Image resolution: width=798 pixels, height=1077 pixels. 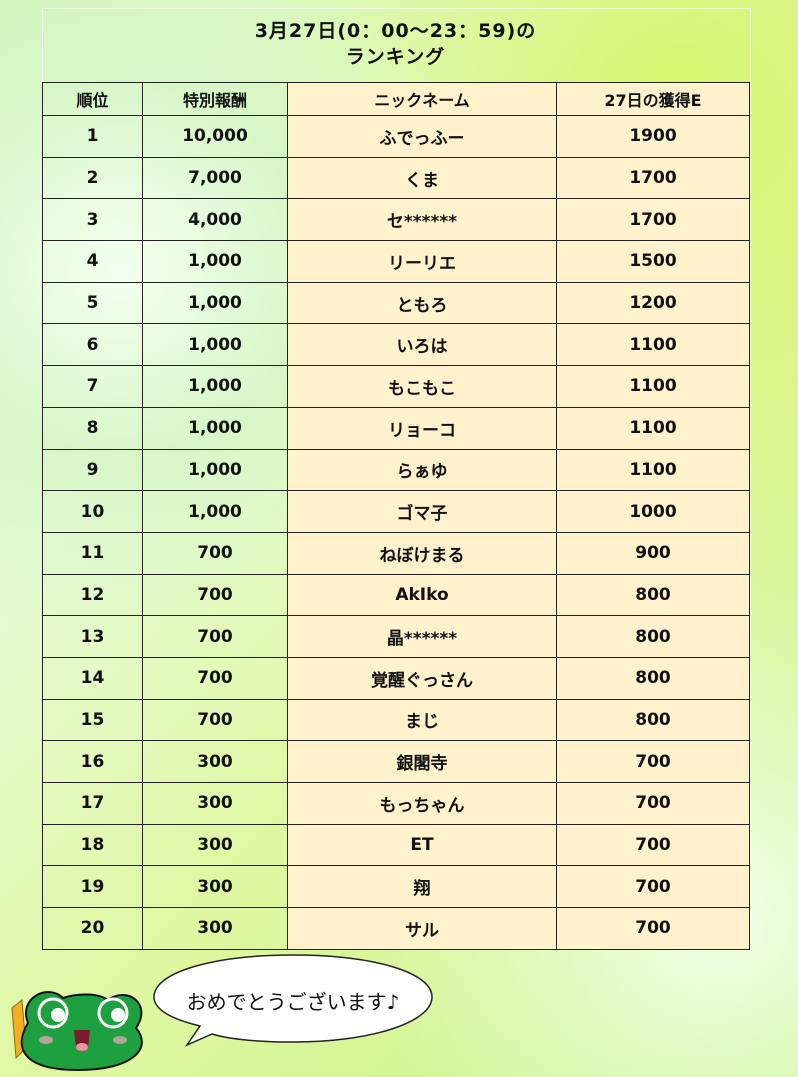 What do you see at coordinates (215, 178) in the screenshot?
I see `reward-cell: 7,000` at bounding box center [215, 178].